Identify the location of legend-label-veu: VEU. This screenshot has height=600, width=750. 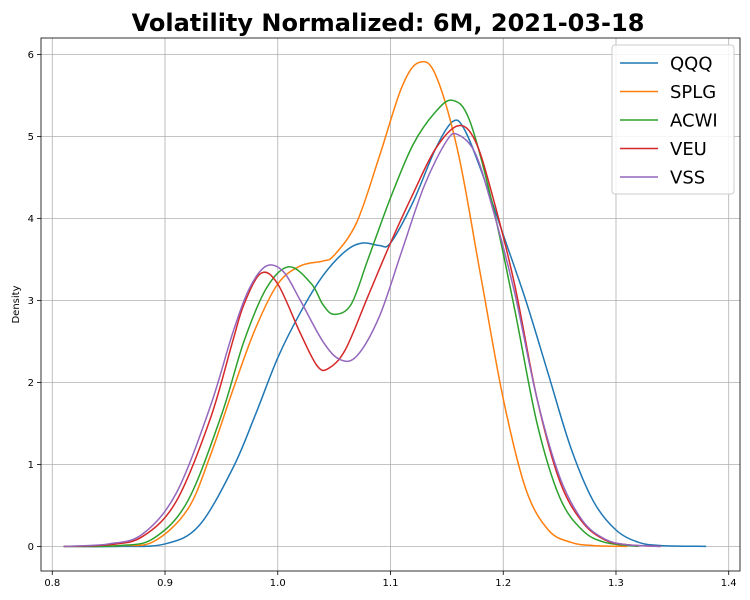
(688, 149).